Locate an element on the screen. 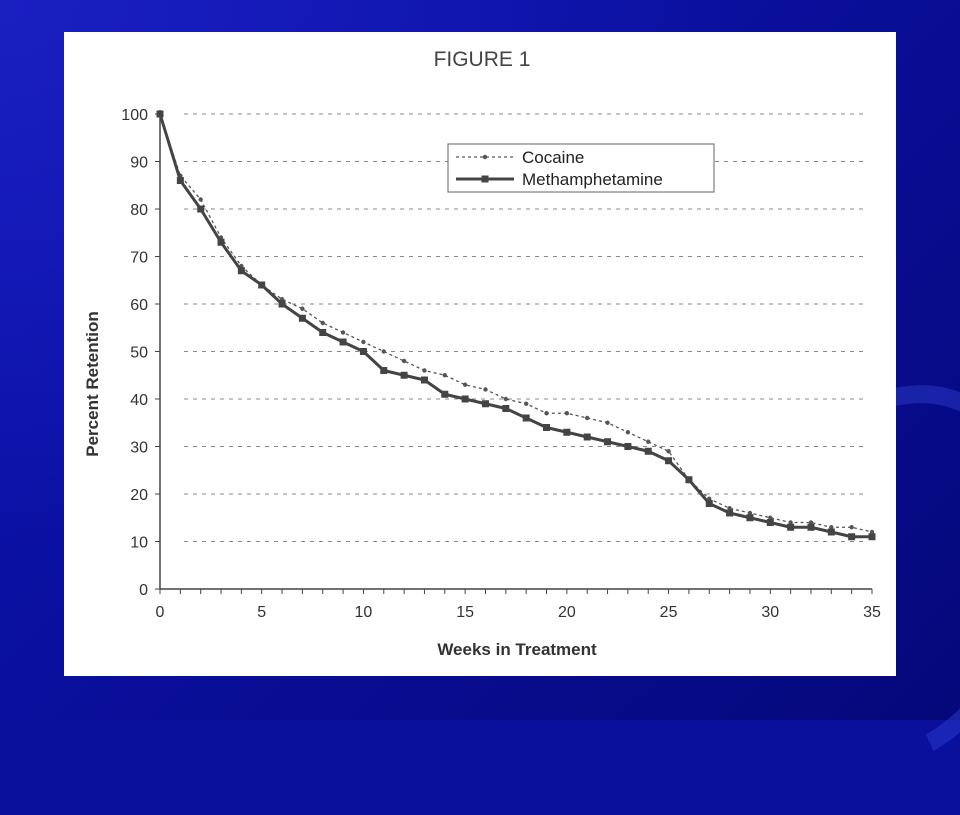 The height and width of the screenshot is (815, 960). legend-marker-cocaine is located at coordinates (485, 157).